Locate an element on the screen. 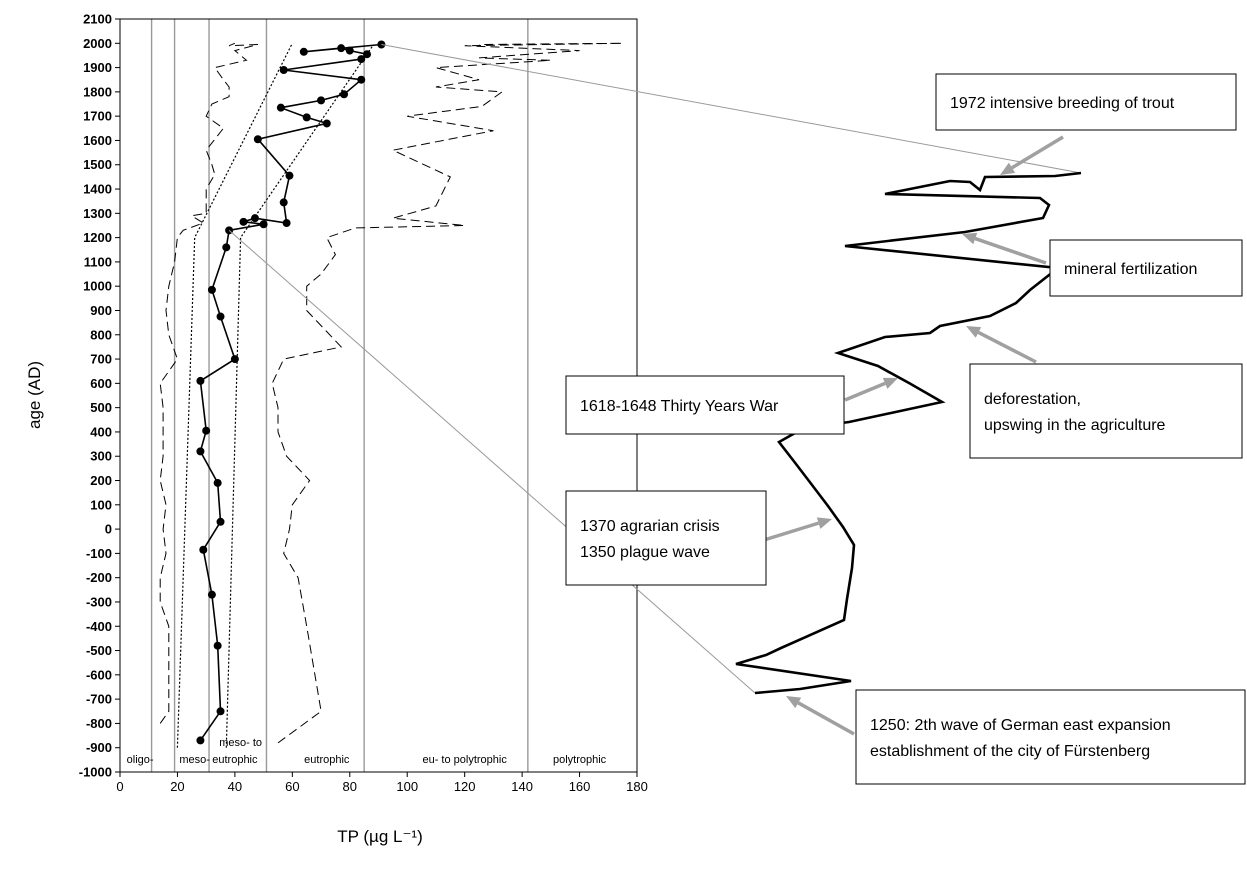 The image size is (1247, 884). annotation-text-line: mineral fertilization is located at coordinates (1130, 269).